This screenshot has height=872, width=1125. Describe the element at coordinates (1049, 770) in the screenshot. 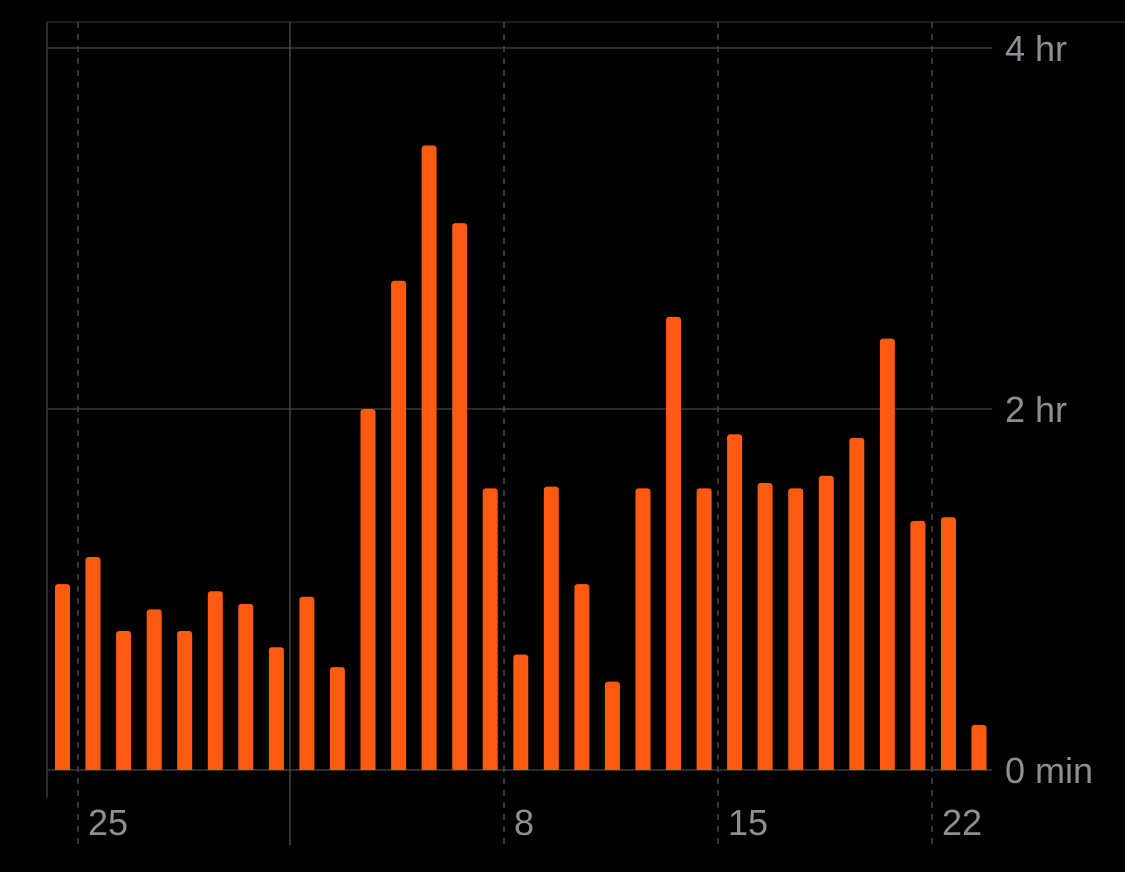

I see `y-tick-label: 0 min` at that location.